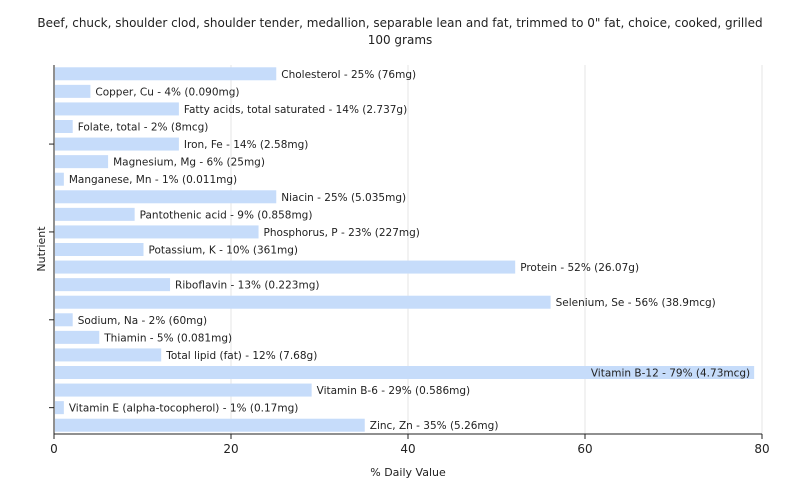 This screenshot has width=800, height=500. I want to click on bar-label: Iron, Fe - 14% (2.58mg), so click(246, 145).